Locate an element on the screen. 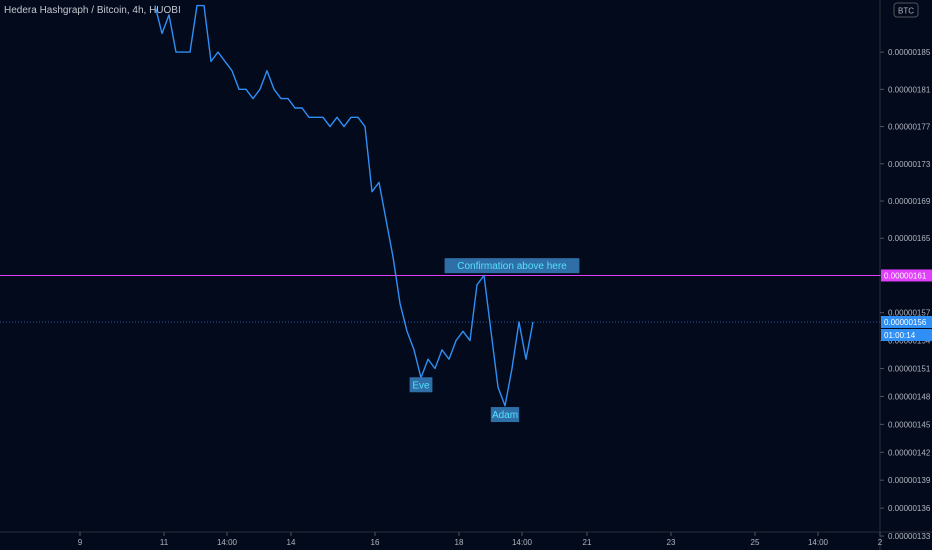  annotation: Eve is located at coordinates (421, 385).